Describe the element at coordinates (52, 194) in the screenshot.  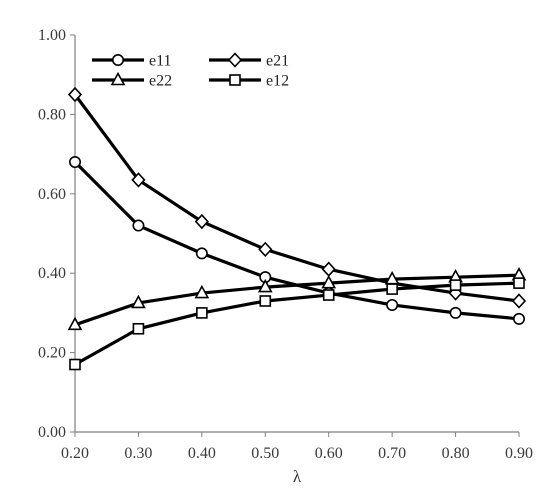
I see `y-tick-label: 0.60` at that location.